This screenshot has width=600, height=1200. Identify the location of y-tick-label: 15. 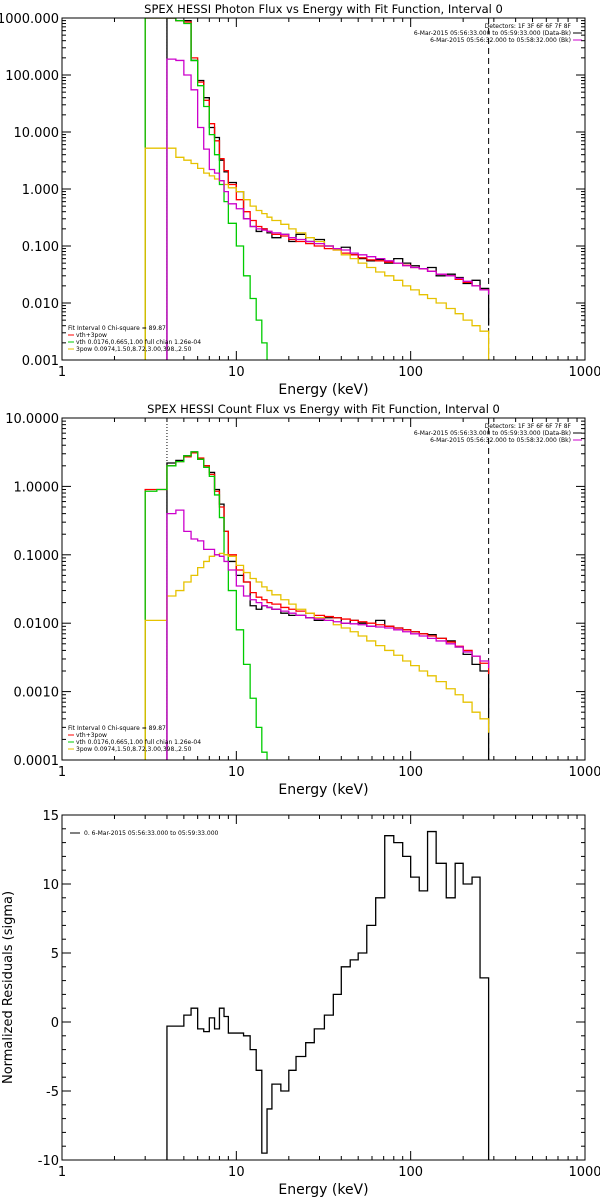
(50, 816).